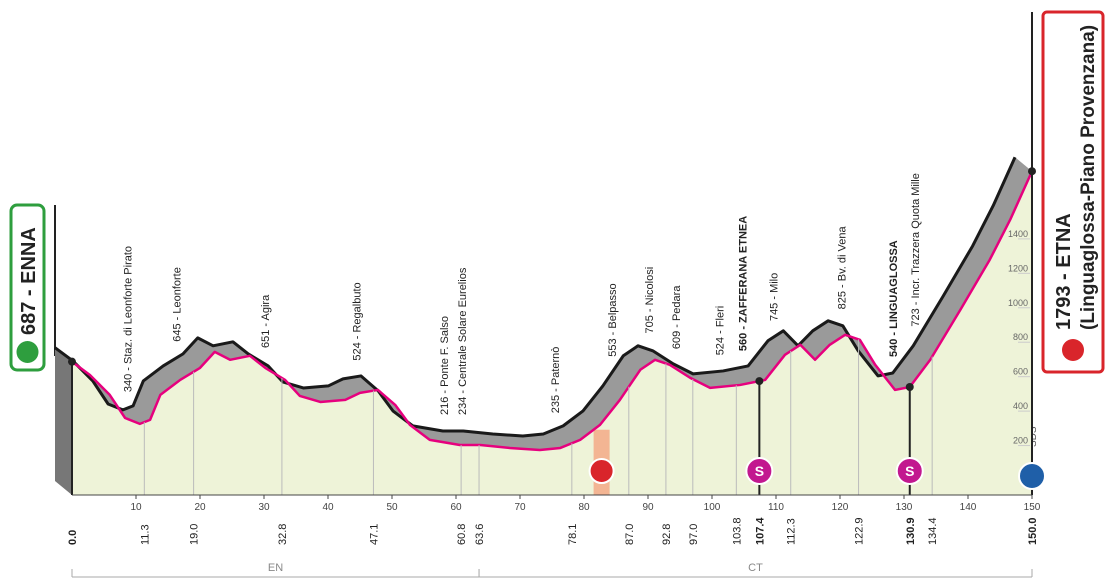  What do you see at coordinates (264, 507) in the screenshot?
I see `x-tick-label: 30` at bounding box center [264, 507].